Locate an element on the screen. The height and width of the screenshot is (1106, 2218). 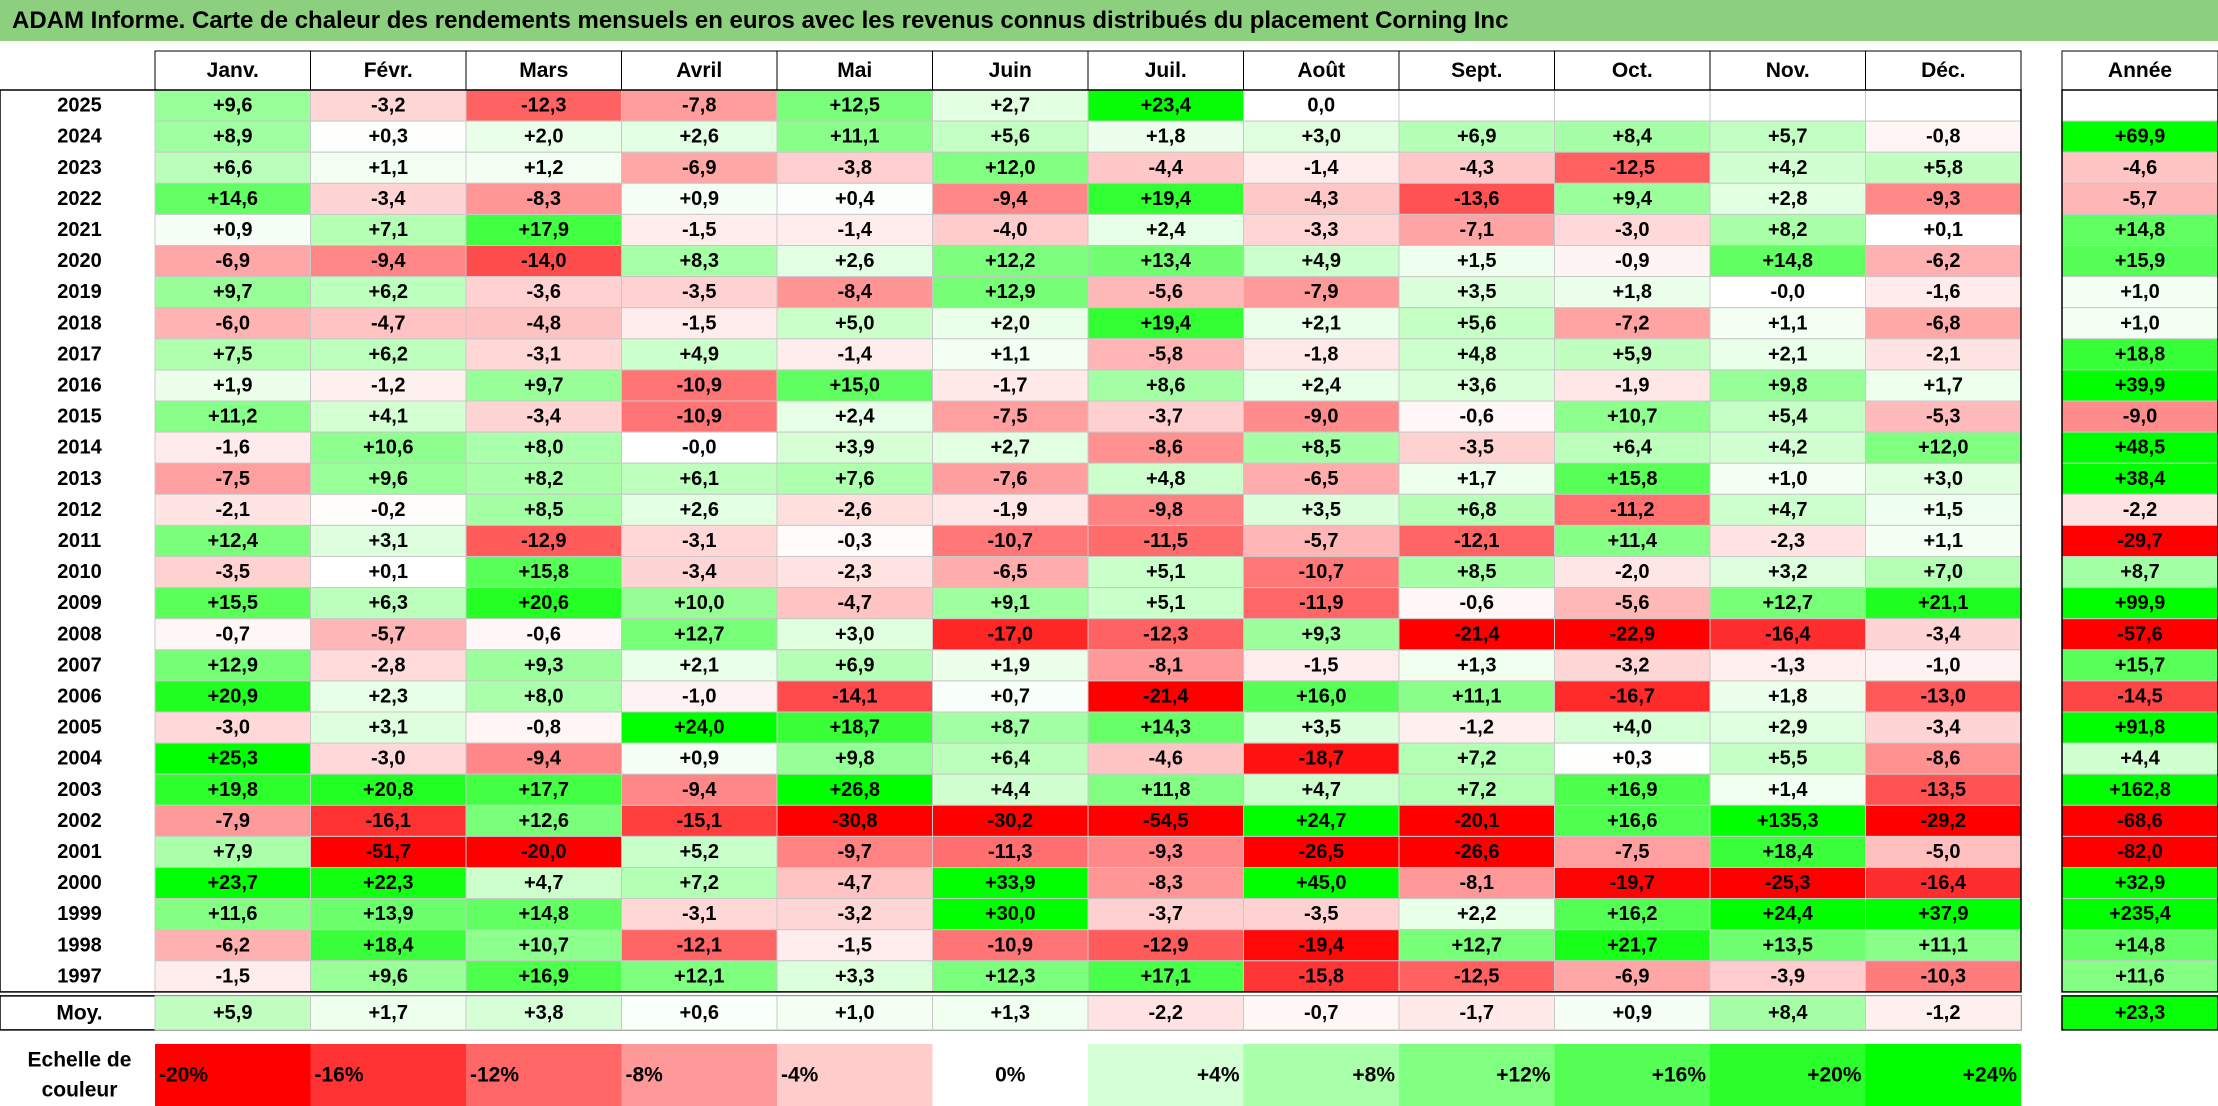
cell-value: -10,3 is located at coordinates (1943, 976).